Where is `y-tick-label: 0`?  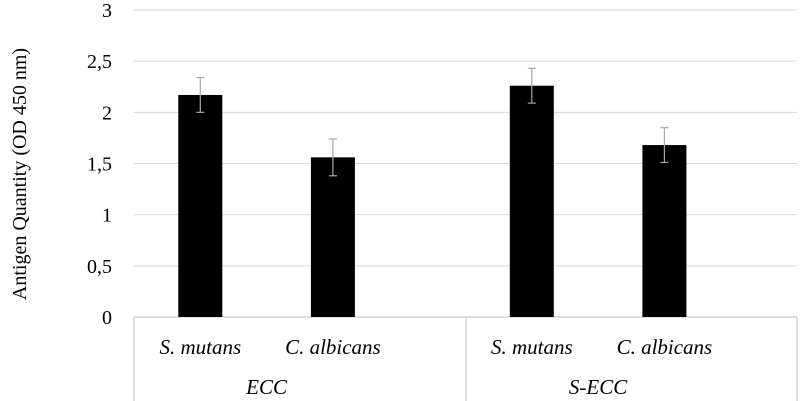 y-tick-label: 0 is located at coordinates (107, 318).